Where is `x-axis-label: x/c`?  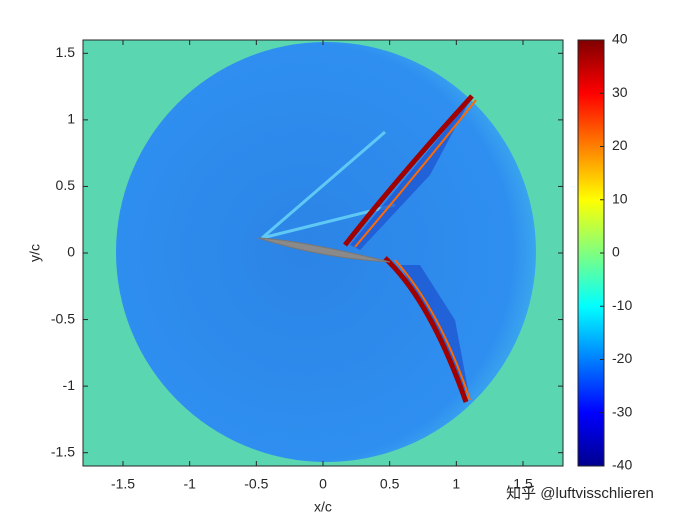
x-axis-label: x/c is located at coordinates (323, 507).